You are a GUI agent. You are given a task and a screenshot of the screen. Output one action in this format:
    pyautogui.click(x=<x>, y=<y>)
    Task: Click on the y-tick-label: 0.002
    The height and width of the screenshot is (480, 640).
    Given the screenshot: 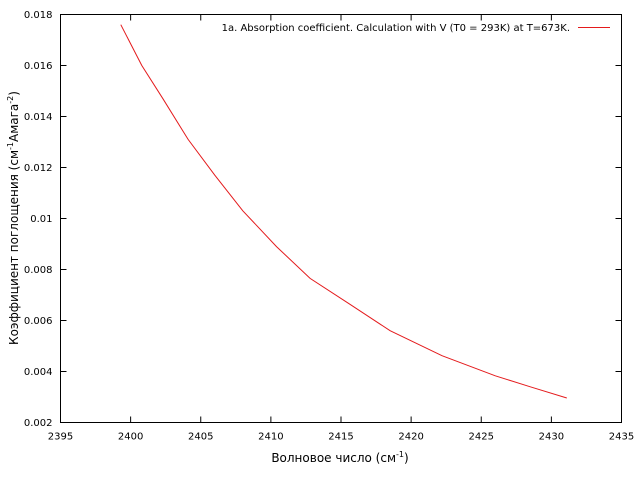 What is the action you would take?
    pyautogui.click(x=38, y=423)
    